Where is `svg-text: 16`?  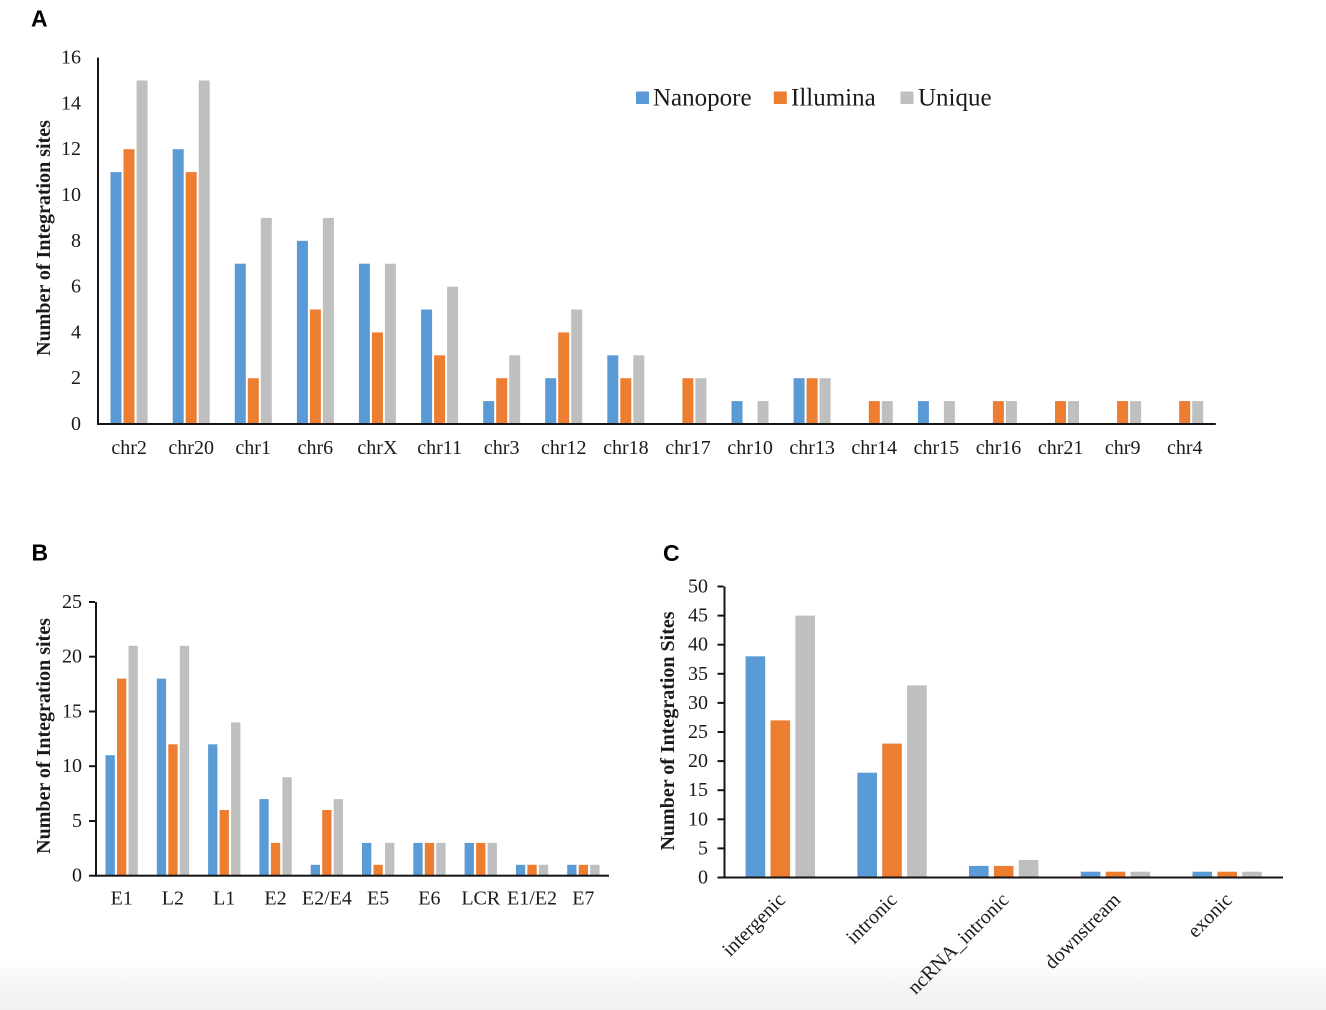
svg-text: 16 is located at coordinates (71, 58).